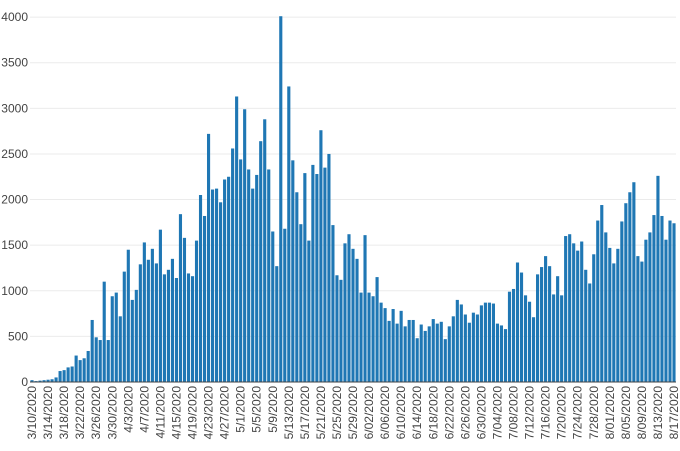 The height and width of the screenshot is (451, 680). What do you see at coordinates (417, 413) in the screenshot?
I see `x-tick-label: 6/14/2020` at bounding box center [417, 413].